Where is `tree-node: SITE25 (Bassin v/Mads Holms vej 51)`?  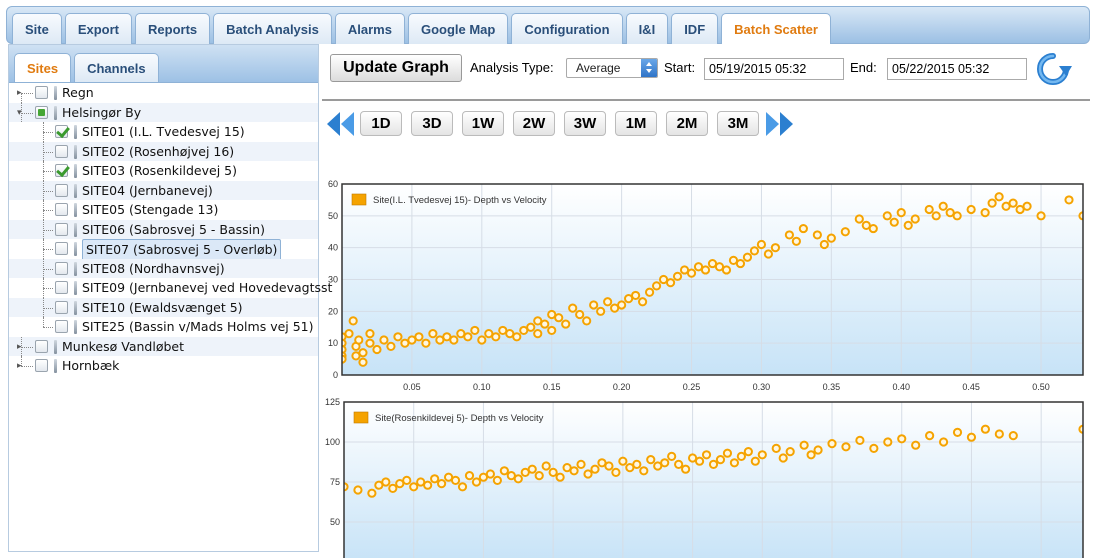
tree-node: SITE25 (Bassin v/Mads Holms vej 51) is located at coordinates (163, 327).